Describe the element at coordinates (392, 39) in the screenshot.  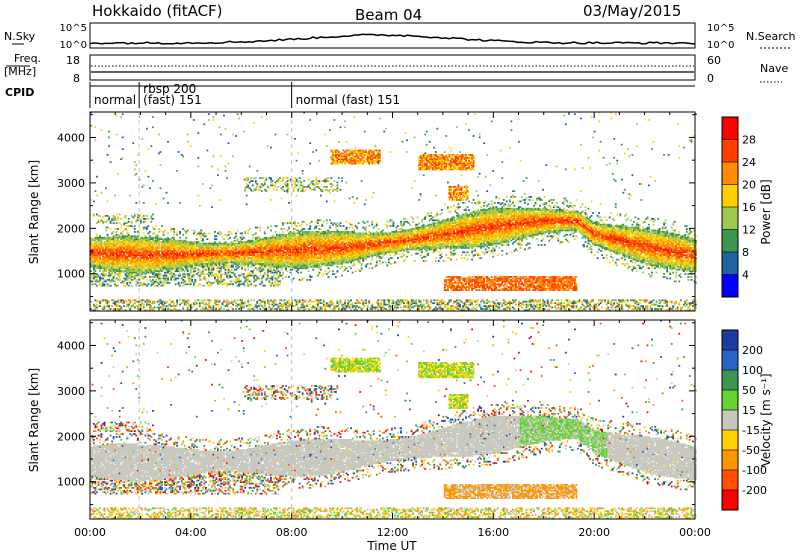
I see `nsky-trace` at that location.